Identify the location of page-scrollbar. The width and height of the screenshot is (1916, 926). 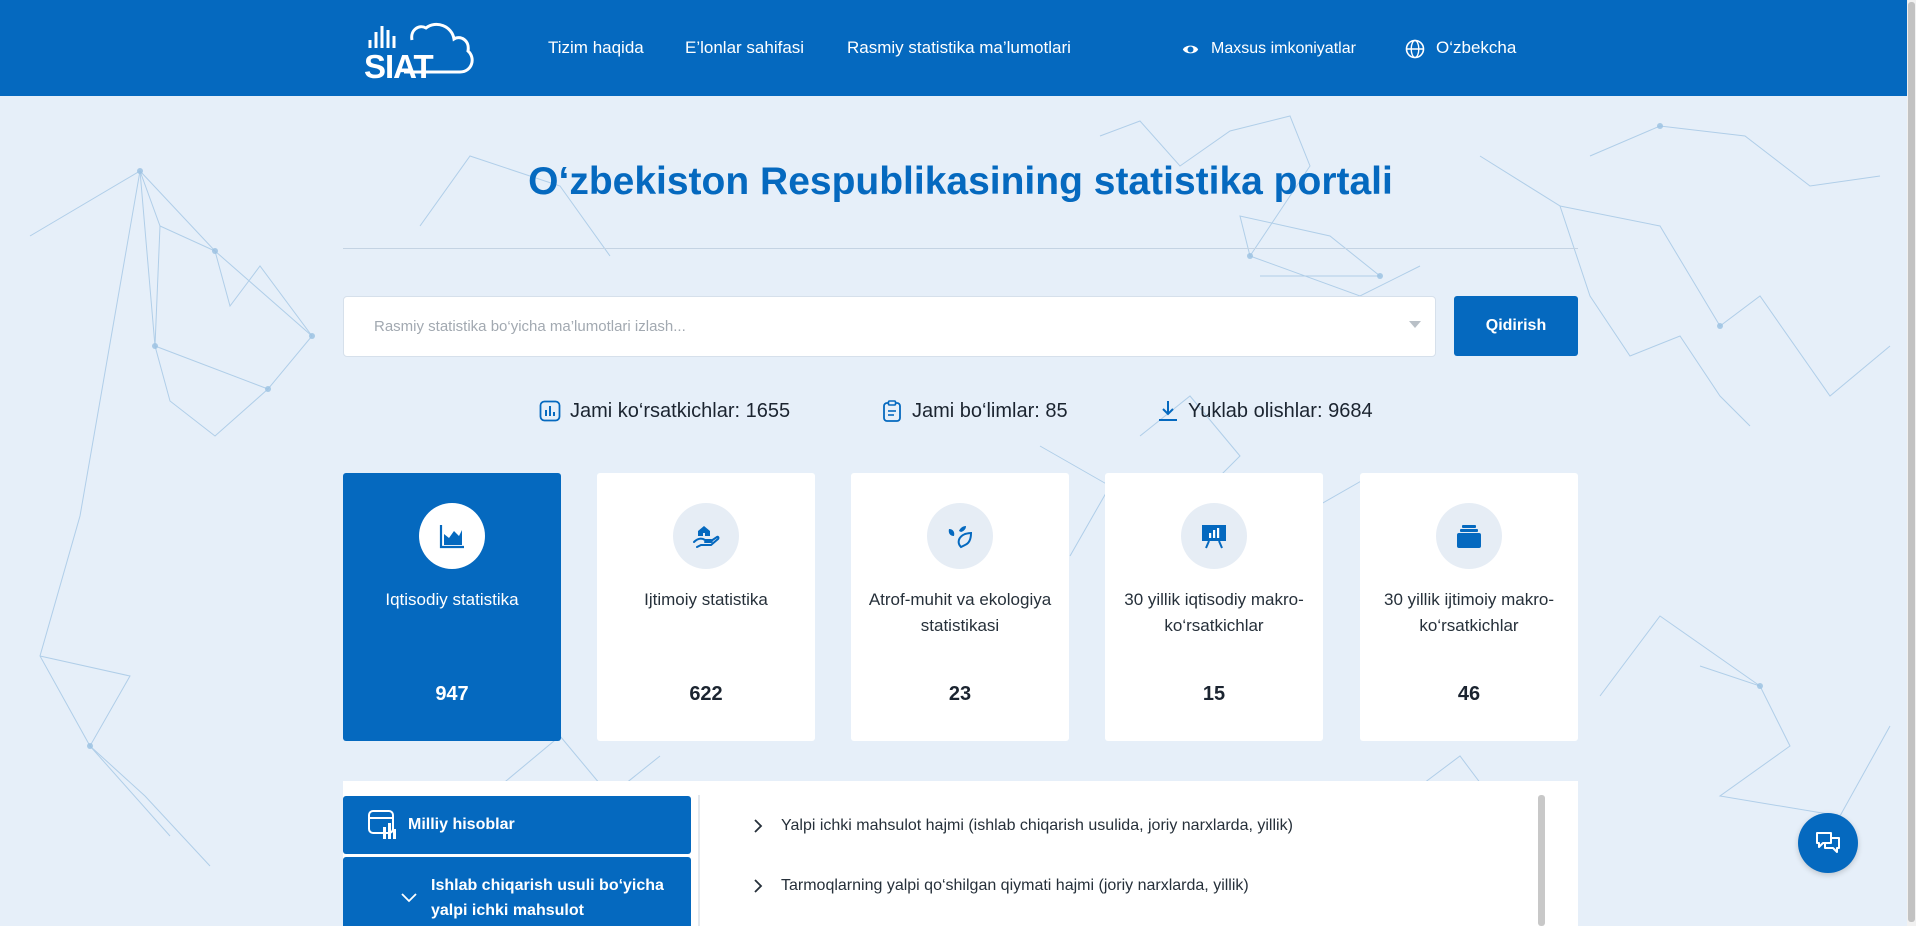
(1911, 463).